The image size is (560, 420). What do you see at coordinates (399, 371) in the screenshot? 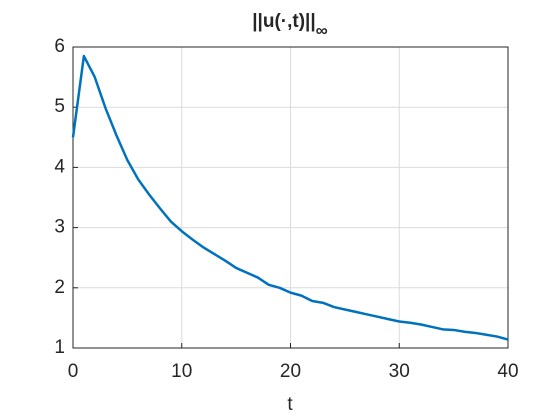
I see `x-tick-label: 30` at bounding box center [399, 371].